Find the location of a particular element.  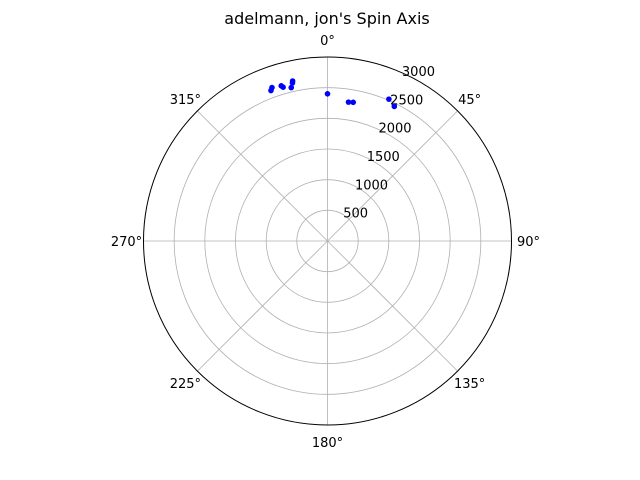

theta-tick-label: 225° is located at coordinates (185, 384).